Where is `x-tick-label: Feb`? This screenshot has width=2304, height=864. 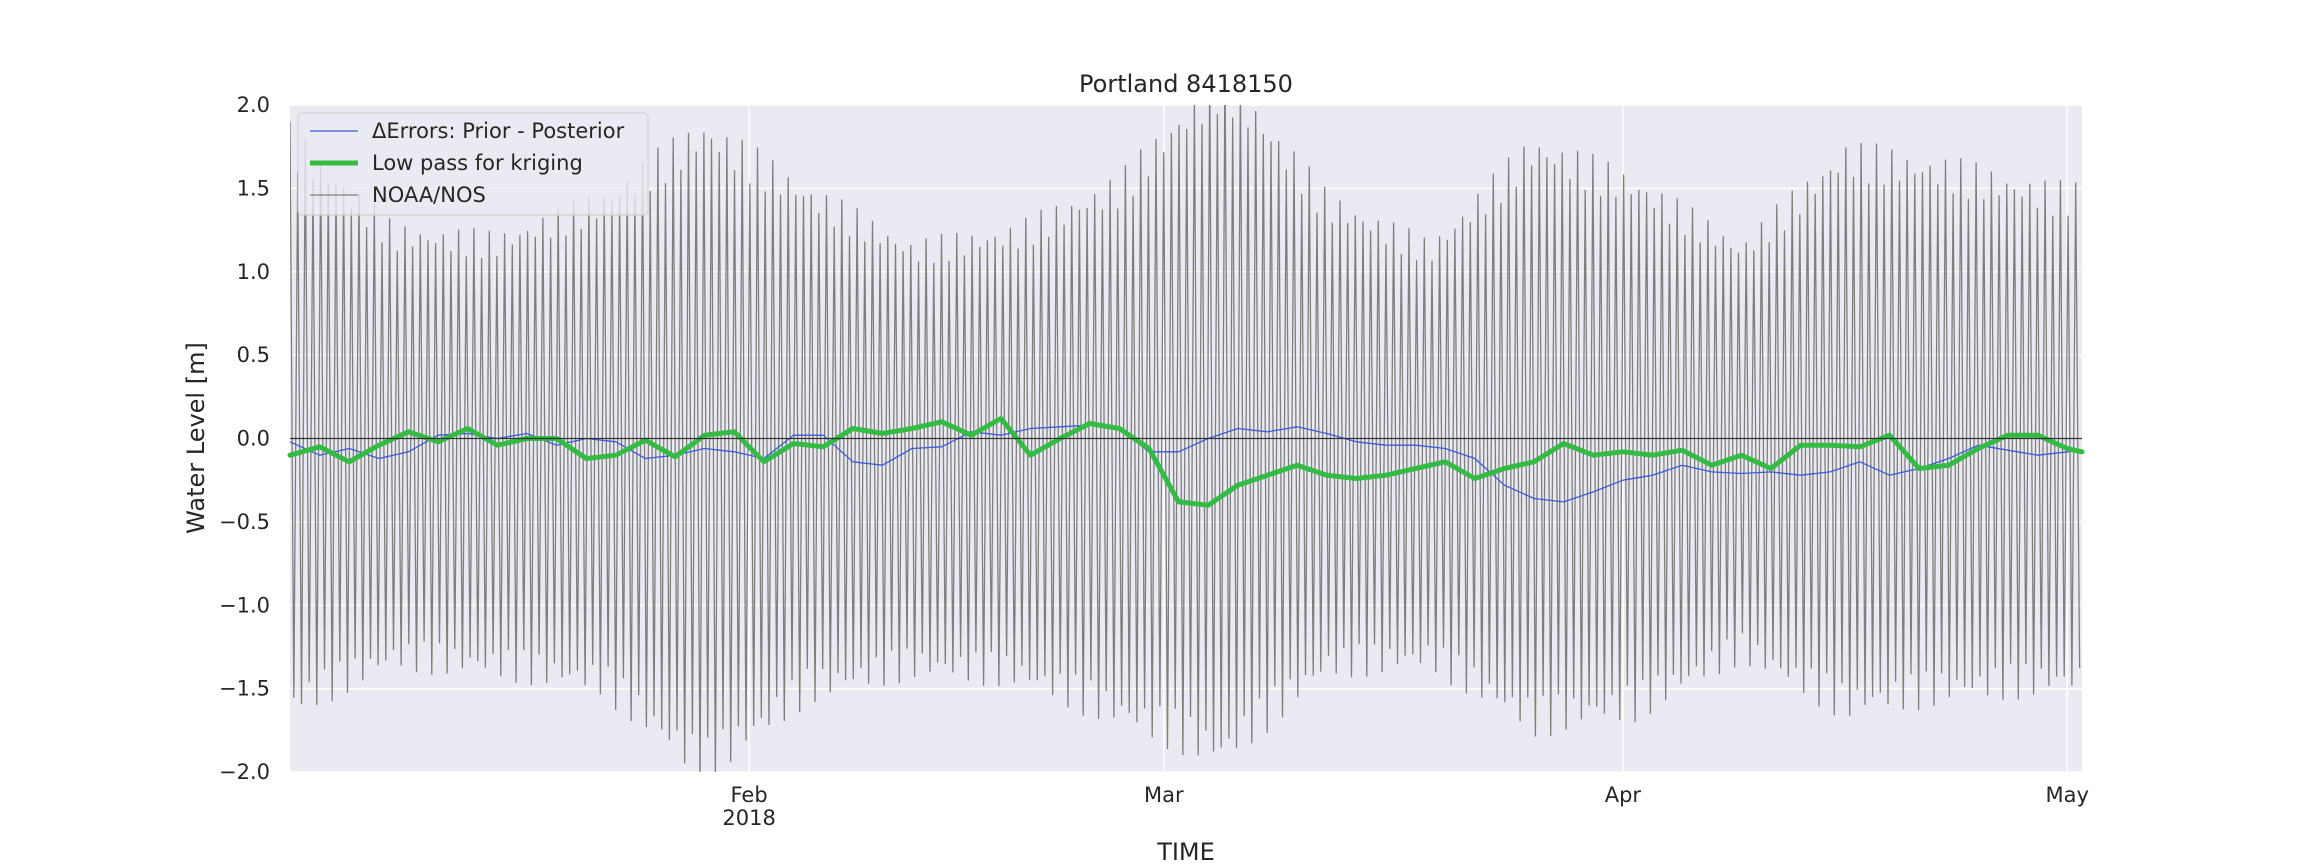
x-tick-label: Feb is located at coordinates (749, 795).